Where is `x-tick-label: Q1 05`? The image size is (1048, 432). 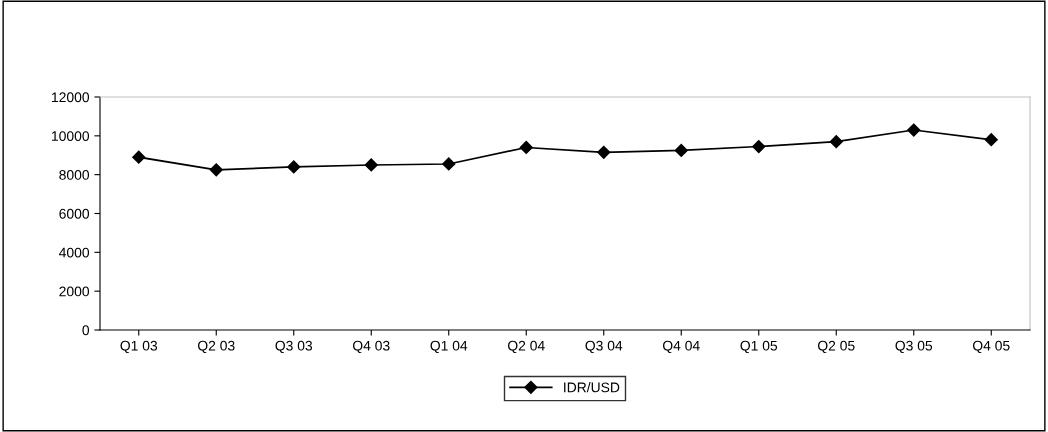 x-tick-label: Q1 05 is located at coordinates (759, 347).